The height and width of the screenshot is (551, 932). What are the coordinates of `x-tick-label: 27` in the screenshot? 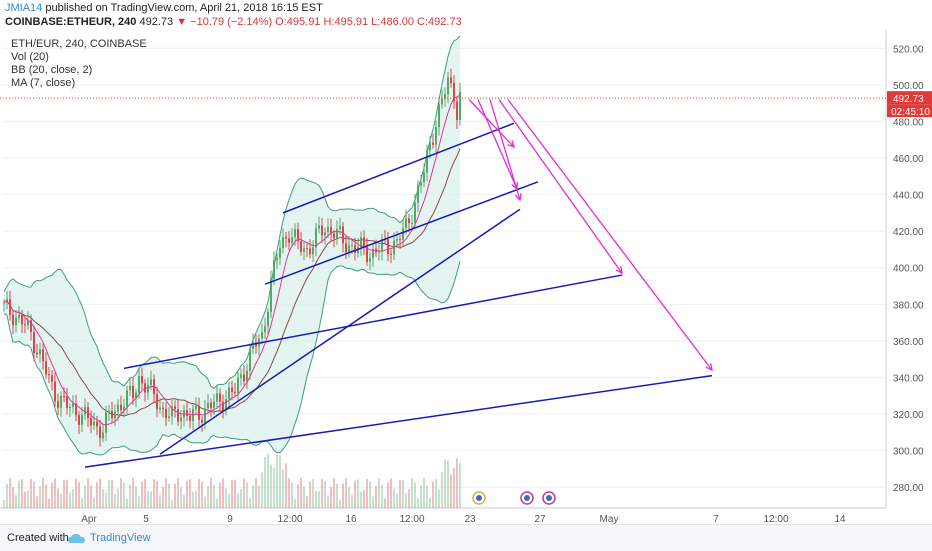 It's located at (540, 519).